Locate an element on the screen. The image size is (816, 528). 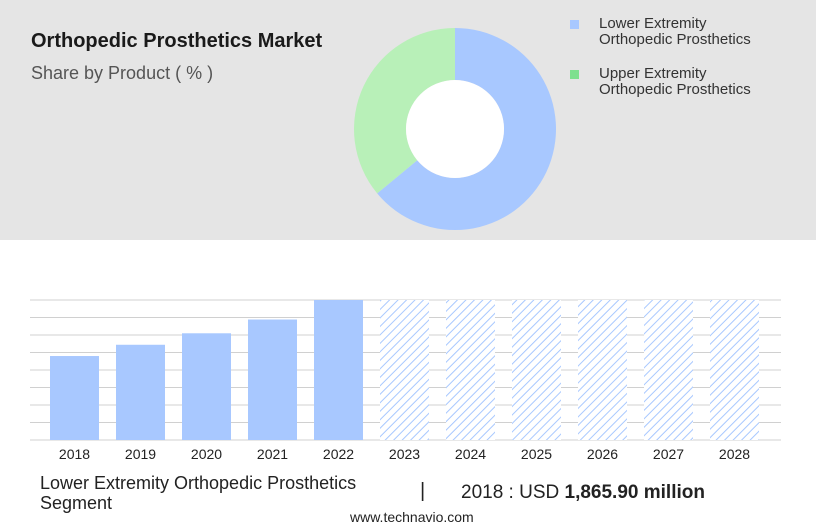
legend-label-upper-line2: Orthopedic Prosthetics is located at coordinates (675, 89).